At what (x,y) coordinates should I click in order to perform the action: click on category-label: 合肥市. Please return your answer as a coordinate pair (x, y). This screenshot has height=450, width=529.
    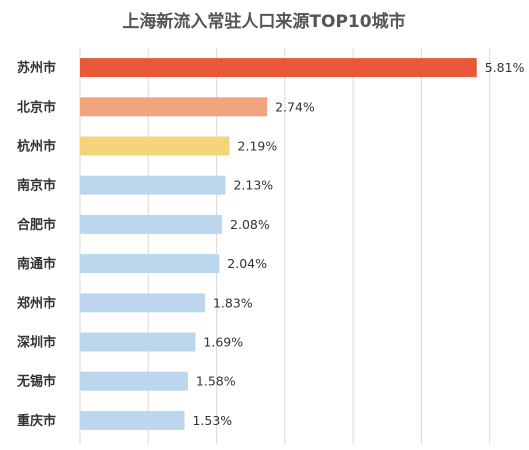
    Looking at the image, I should click on (36, 225).